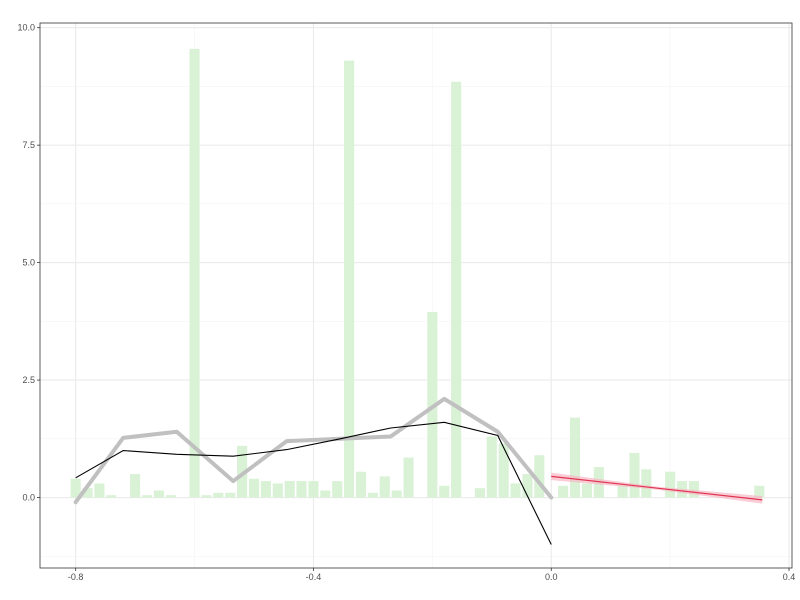 This screenshot has width=800, height=600. Describe the element at coordinates (313, 450) in the screenshot. I see `thick-gray-line` at that location.